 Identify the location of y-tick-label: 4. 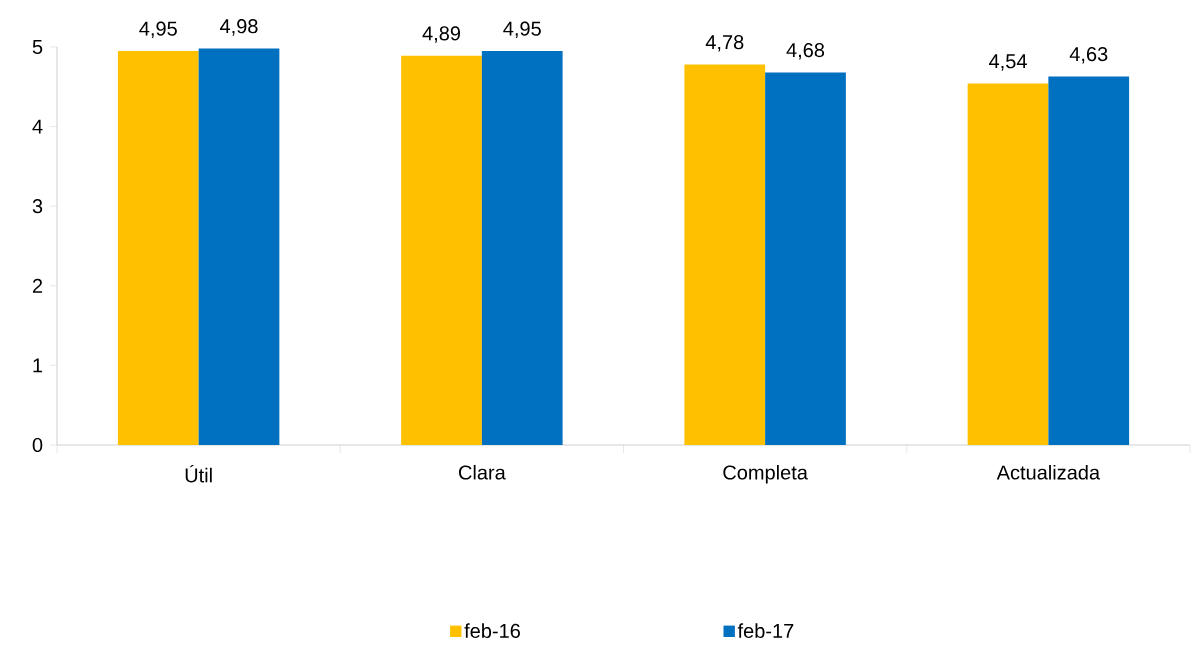
(37, 126).